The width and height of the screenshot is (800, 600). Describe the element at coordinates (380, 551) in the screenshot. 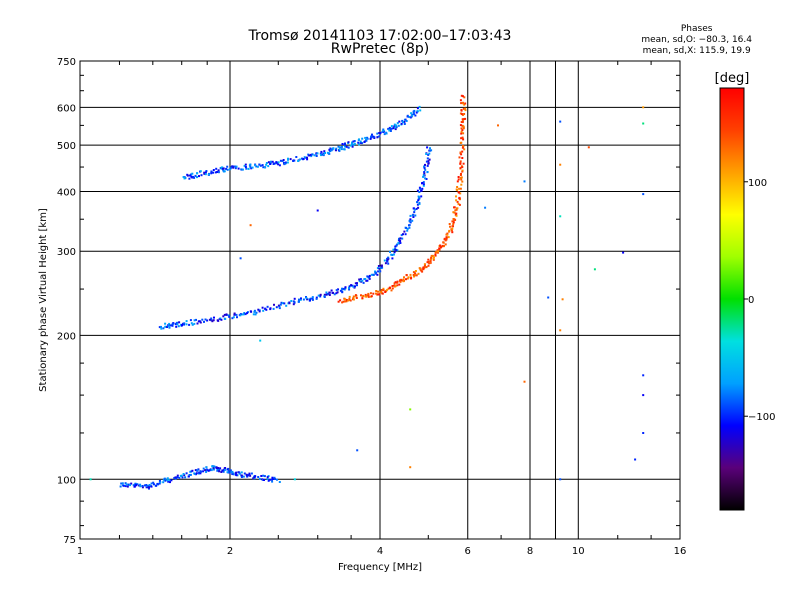

I see `x-tick-label: 4` at that location.